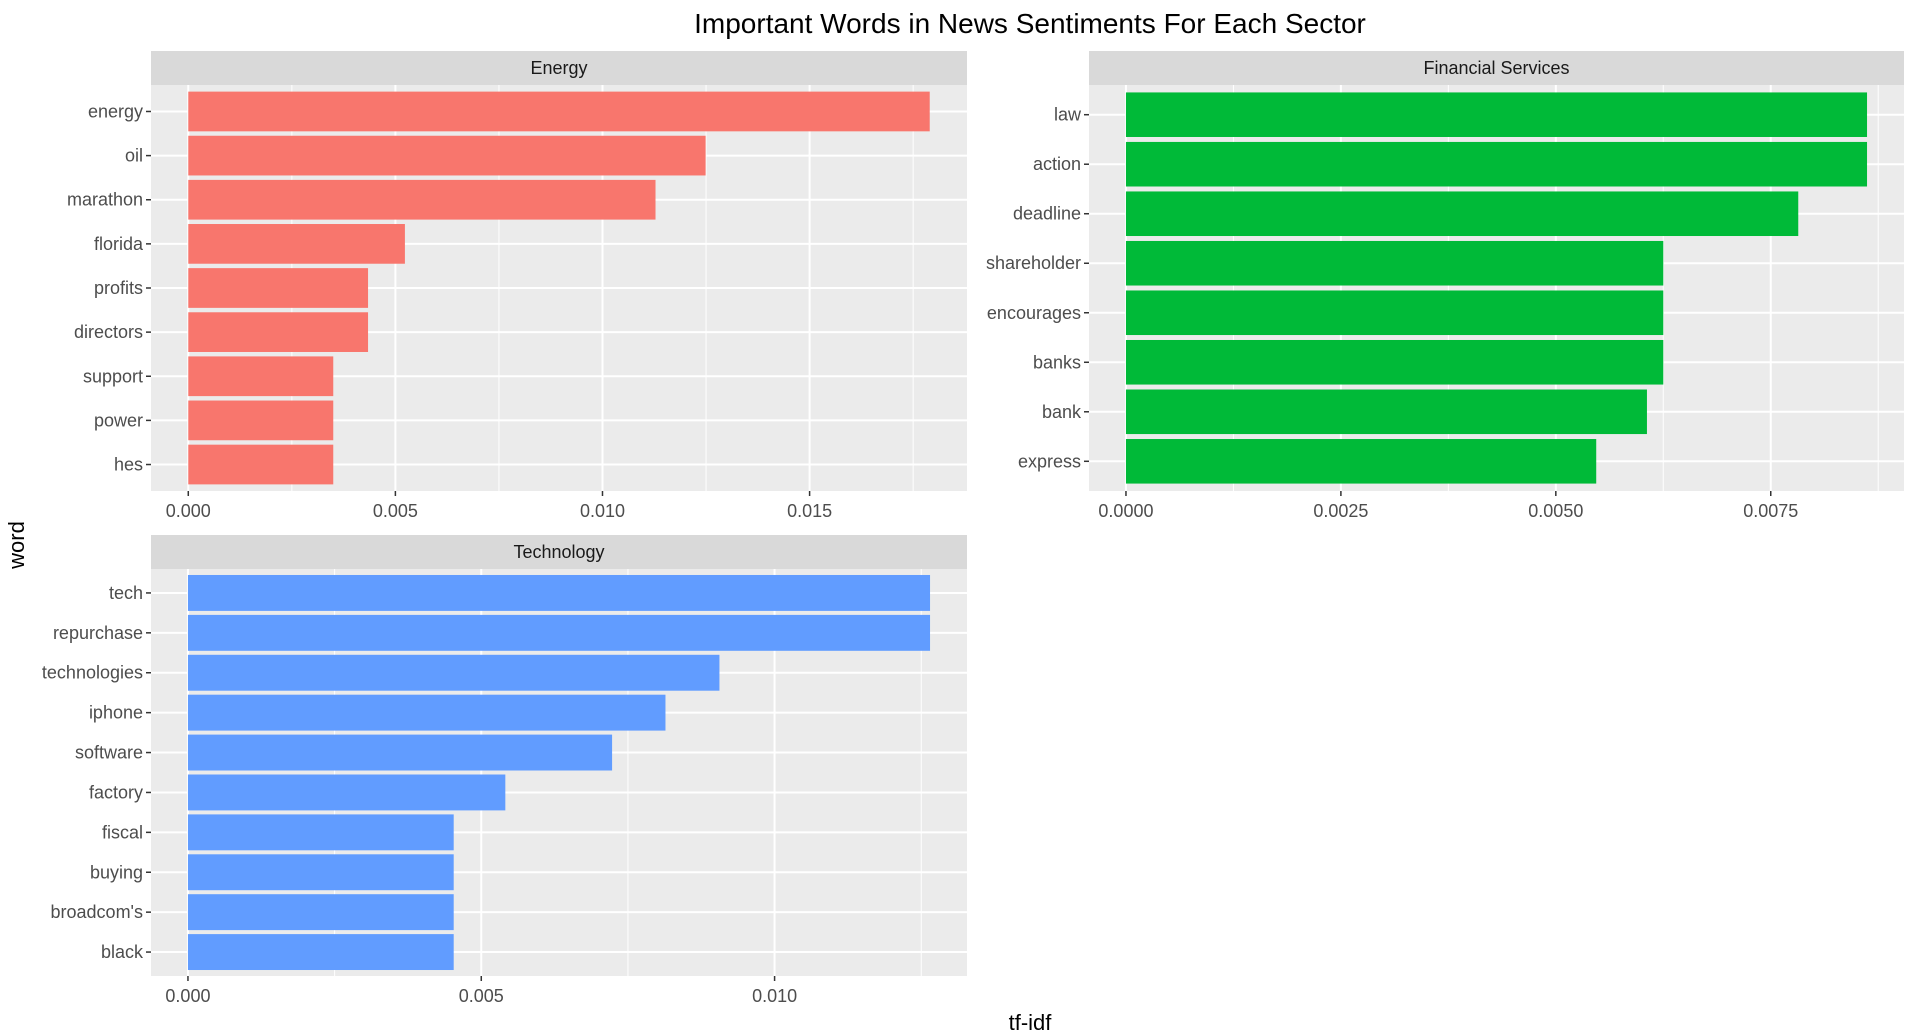 Image resolution: width=1907 pixels, height=1036 pixels. Describe the element at coordinates (118, 420) in the screenshot. I see `y-tick-label: power` at that location.